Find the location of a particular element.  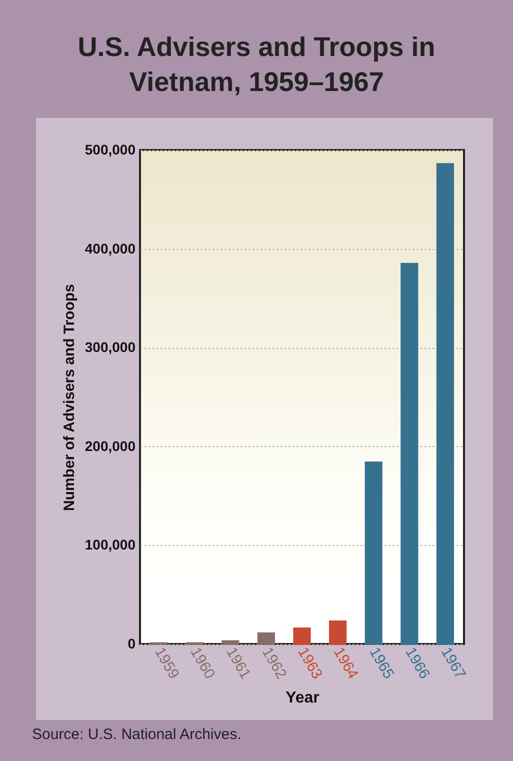

y-tick-label: 200,000 is located at coordinates (110, 446).